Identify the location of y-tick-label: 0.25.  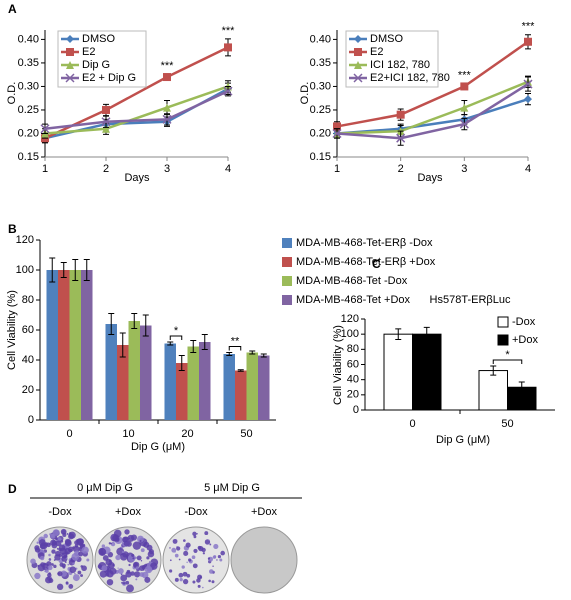
(320, 110).